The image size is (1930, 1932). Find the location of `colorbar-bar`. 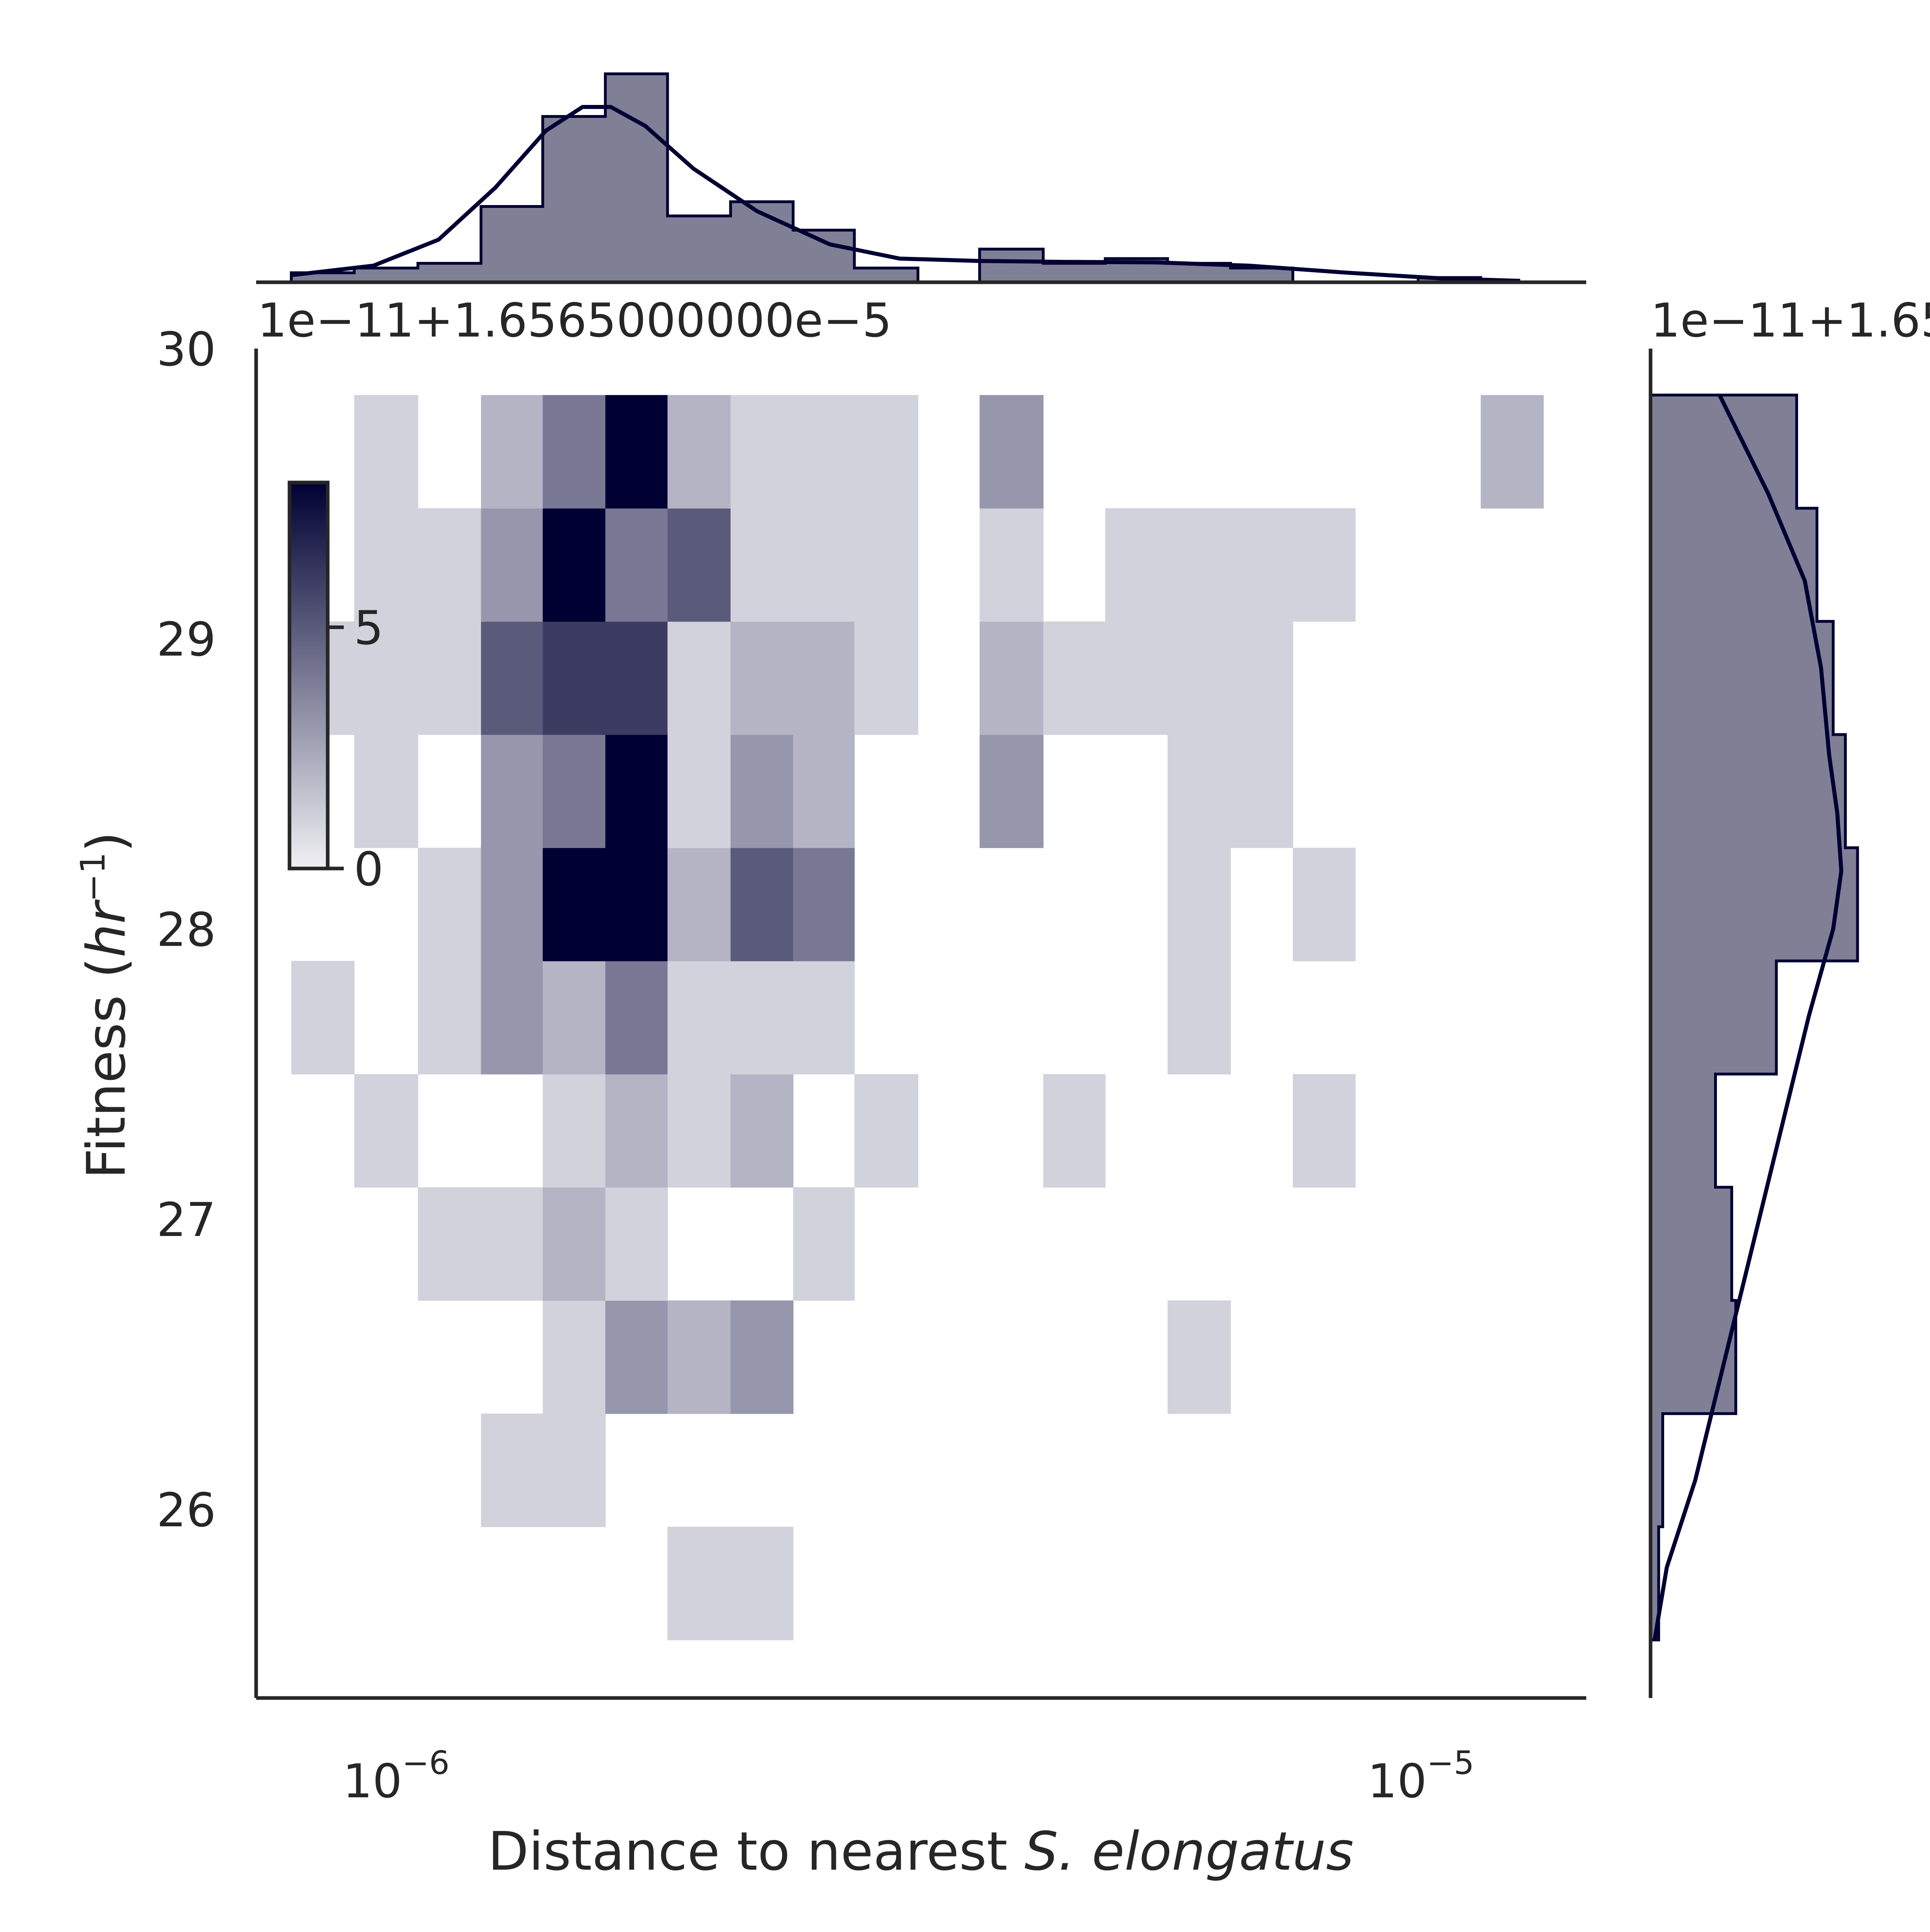

colorbar-bar is located at coordinates (308, 675).